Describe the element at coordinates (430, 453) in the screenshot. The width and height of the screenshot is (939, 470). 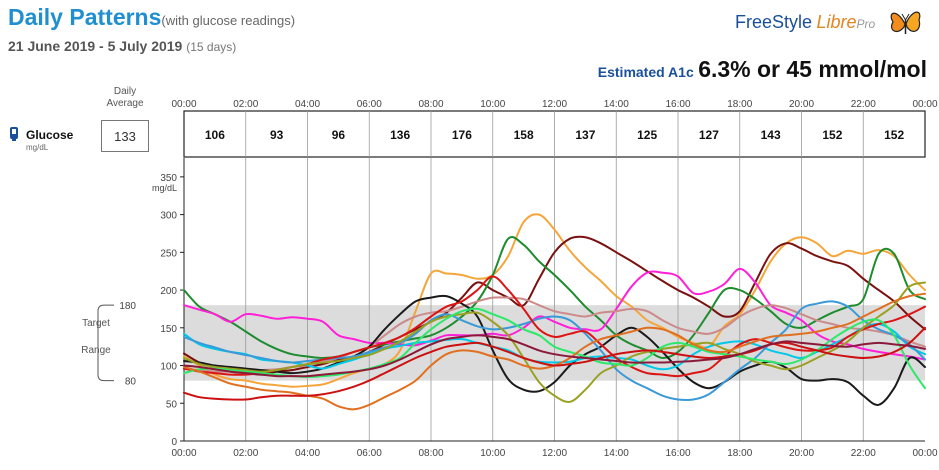
I see `time-tick-label-bottom: 08:00` at that location.